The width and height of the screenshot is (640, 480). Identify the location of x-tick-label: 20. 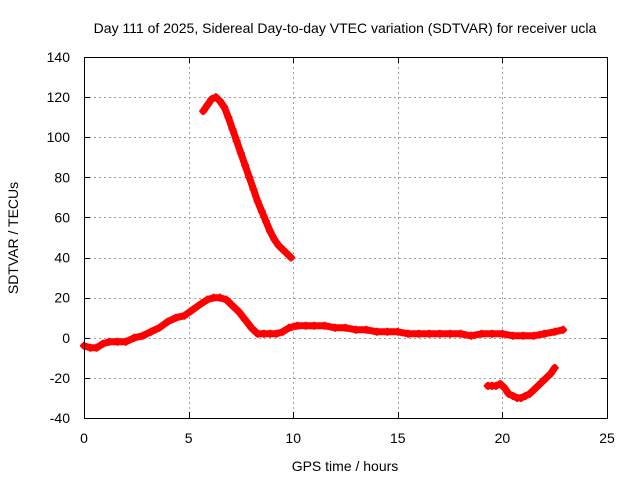
(503, 438).